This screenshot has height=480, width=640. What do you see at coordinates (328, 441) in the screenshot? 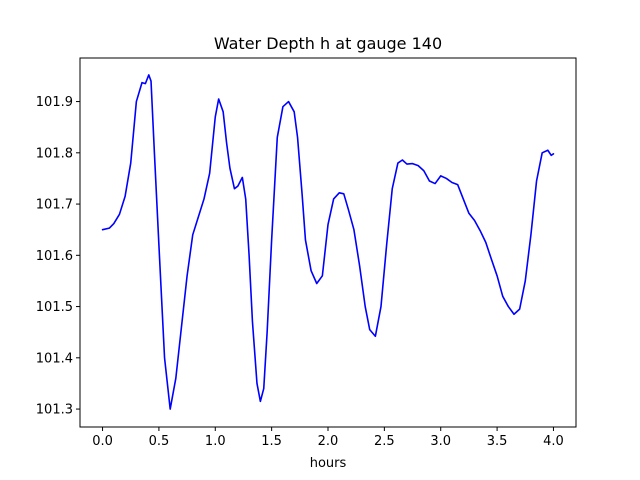
I see `x-tick-label: 2.0` at bounding box center [328, 441].